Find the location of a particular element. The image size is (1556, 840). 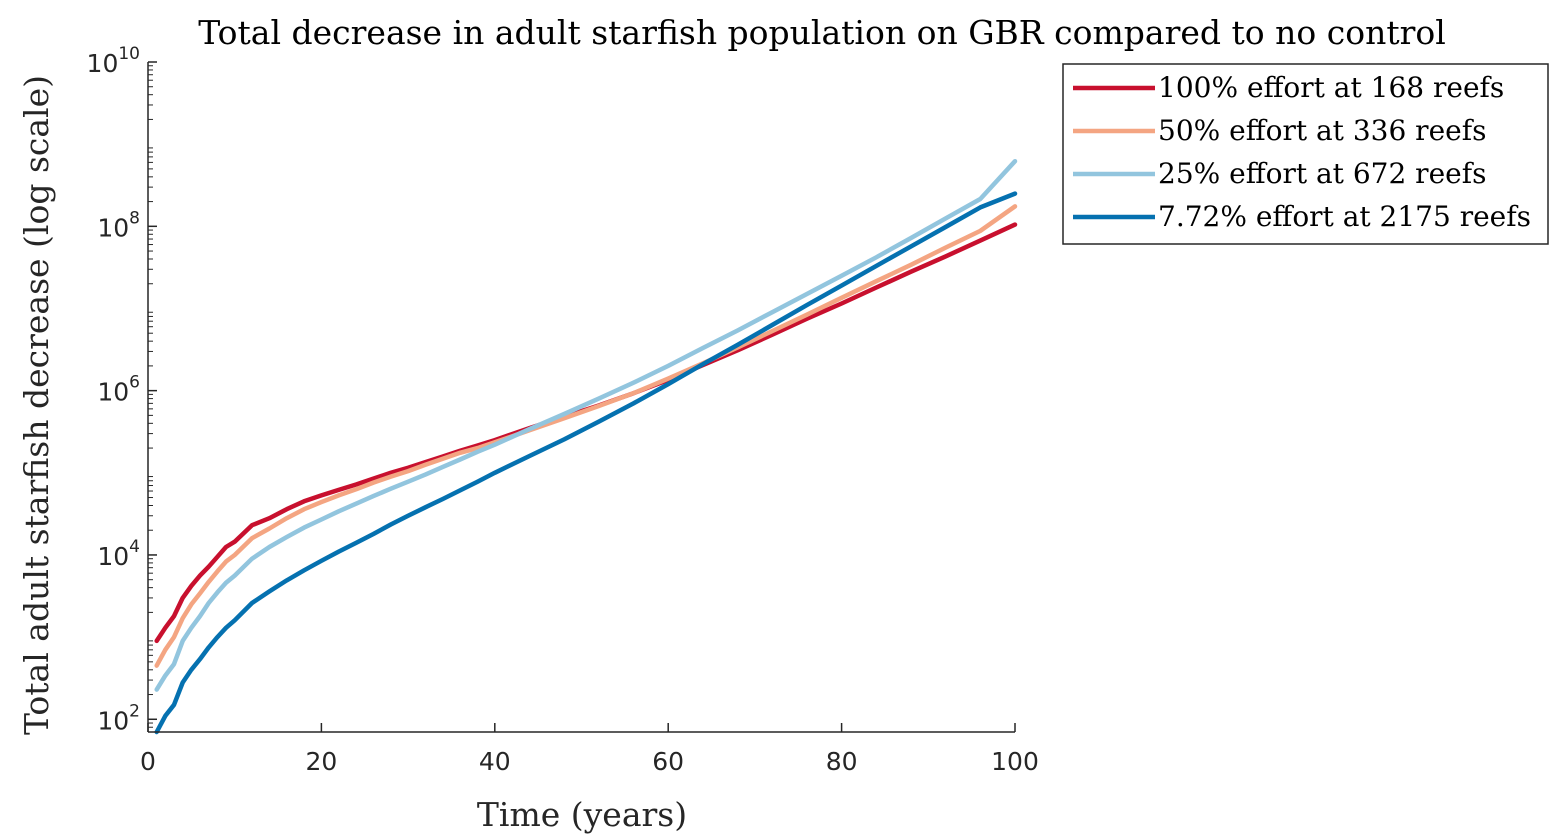

legend-label-1: 100% effort at 168 reefs is located at coordinates (1331, 87).